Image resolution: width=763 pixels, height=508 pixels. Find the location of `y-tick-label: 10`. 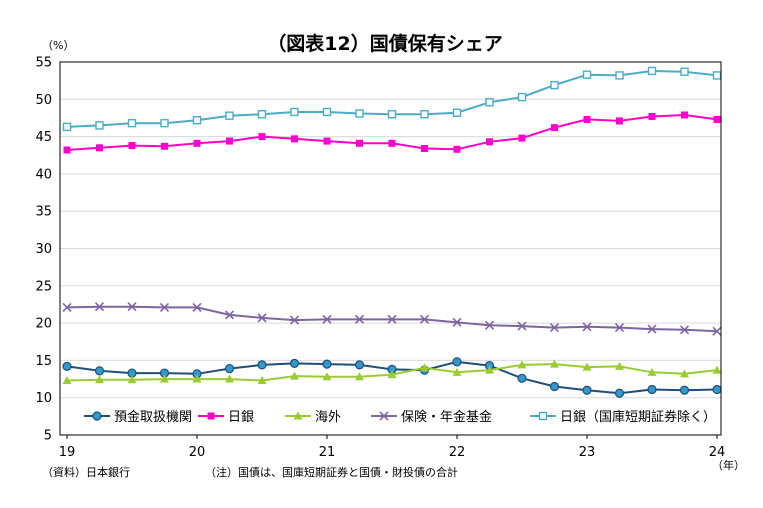

y-tick-label: 10 is located at coordinates (43, 398).